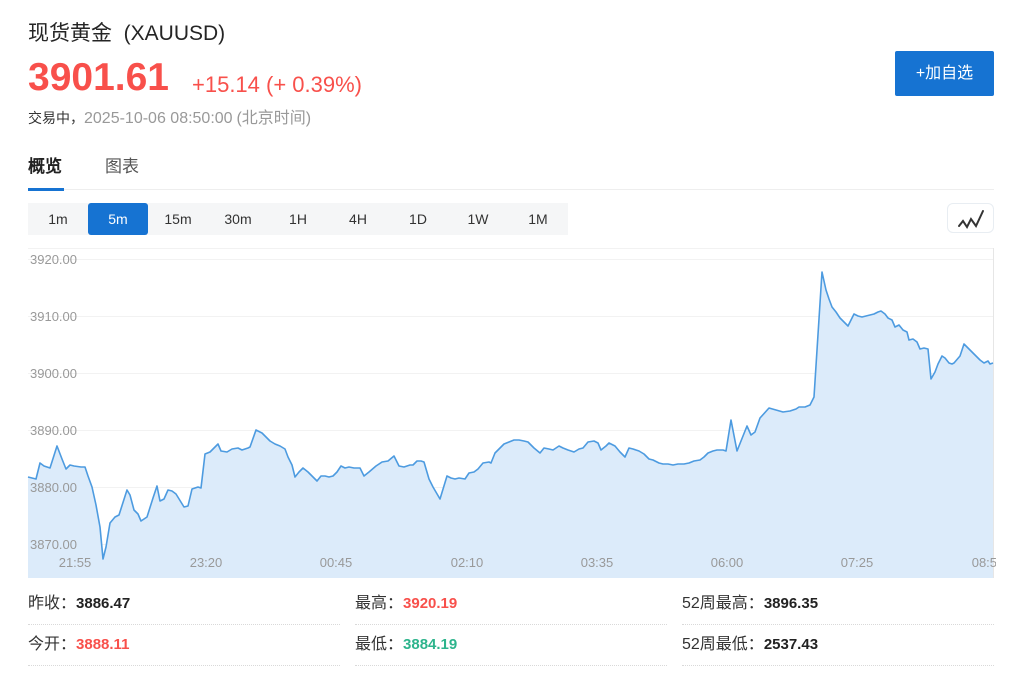 The height and width of the screenshot is (679, 1024). What do you see at coordinates (336, 562) in the screenshot?
I see `svg-text: 00:45` at bounding box center [336, 562].